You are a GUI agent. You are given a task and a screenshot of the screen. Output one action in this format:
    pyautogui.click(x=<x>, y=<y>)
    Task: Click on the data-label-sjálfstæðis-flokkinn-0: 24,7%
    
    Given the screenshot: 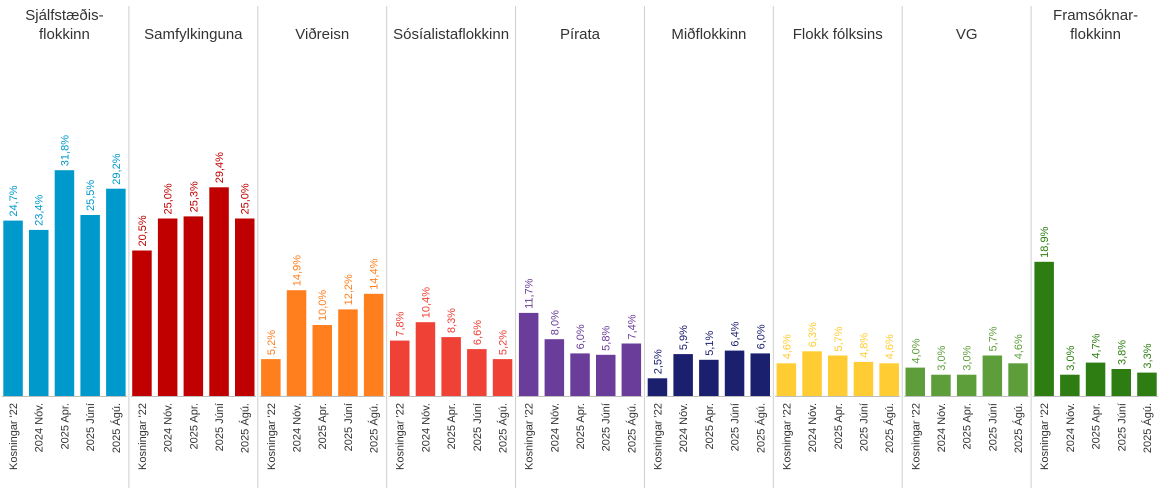 What is the action you would take?
    pyautogui.click(x=14, y=200)
    